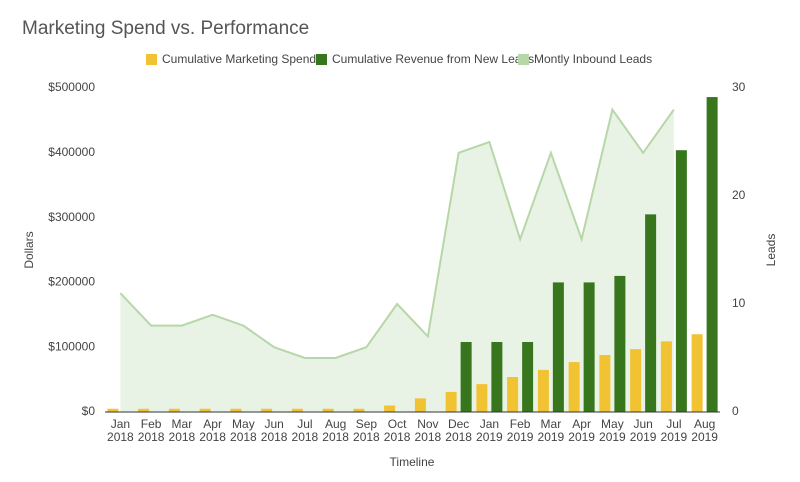  Describe the element at coordinates (165, 28) in the screenshot. I see `chart-title: Marketing Spend vs. Performance` at that location.